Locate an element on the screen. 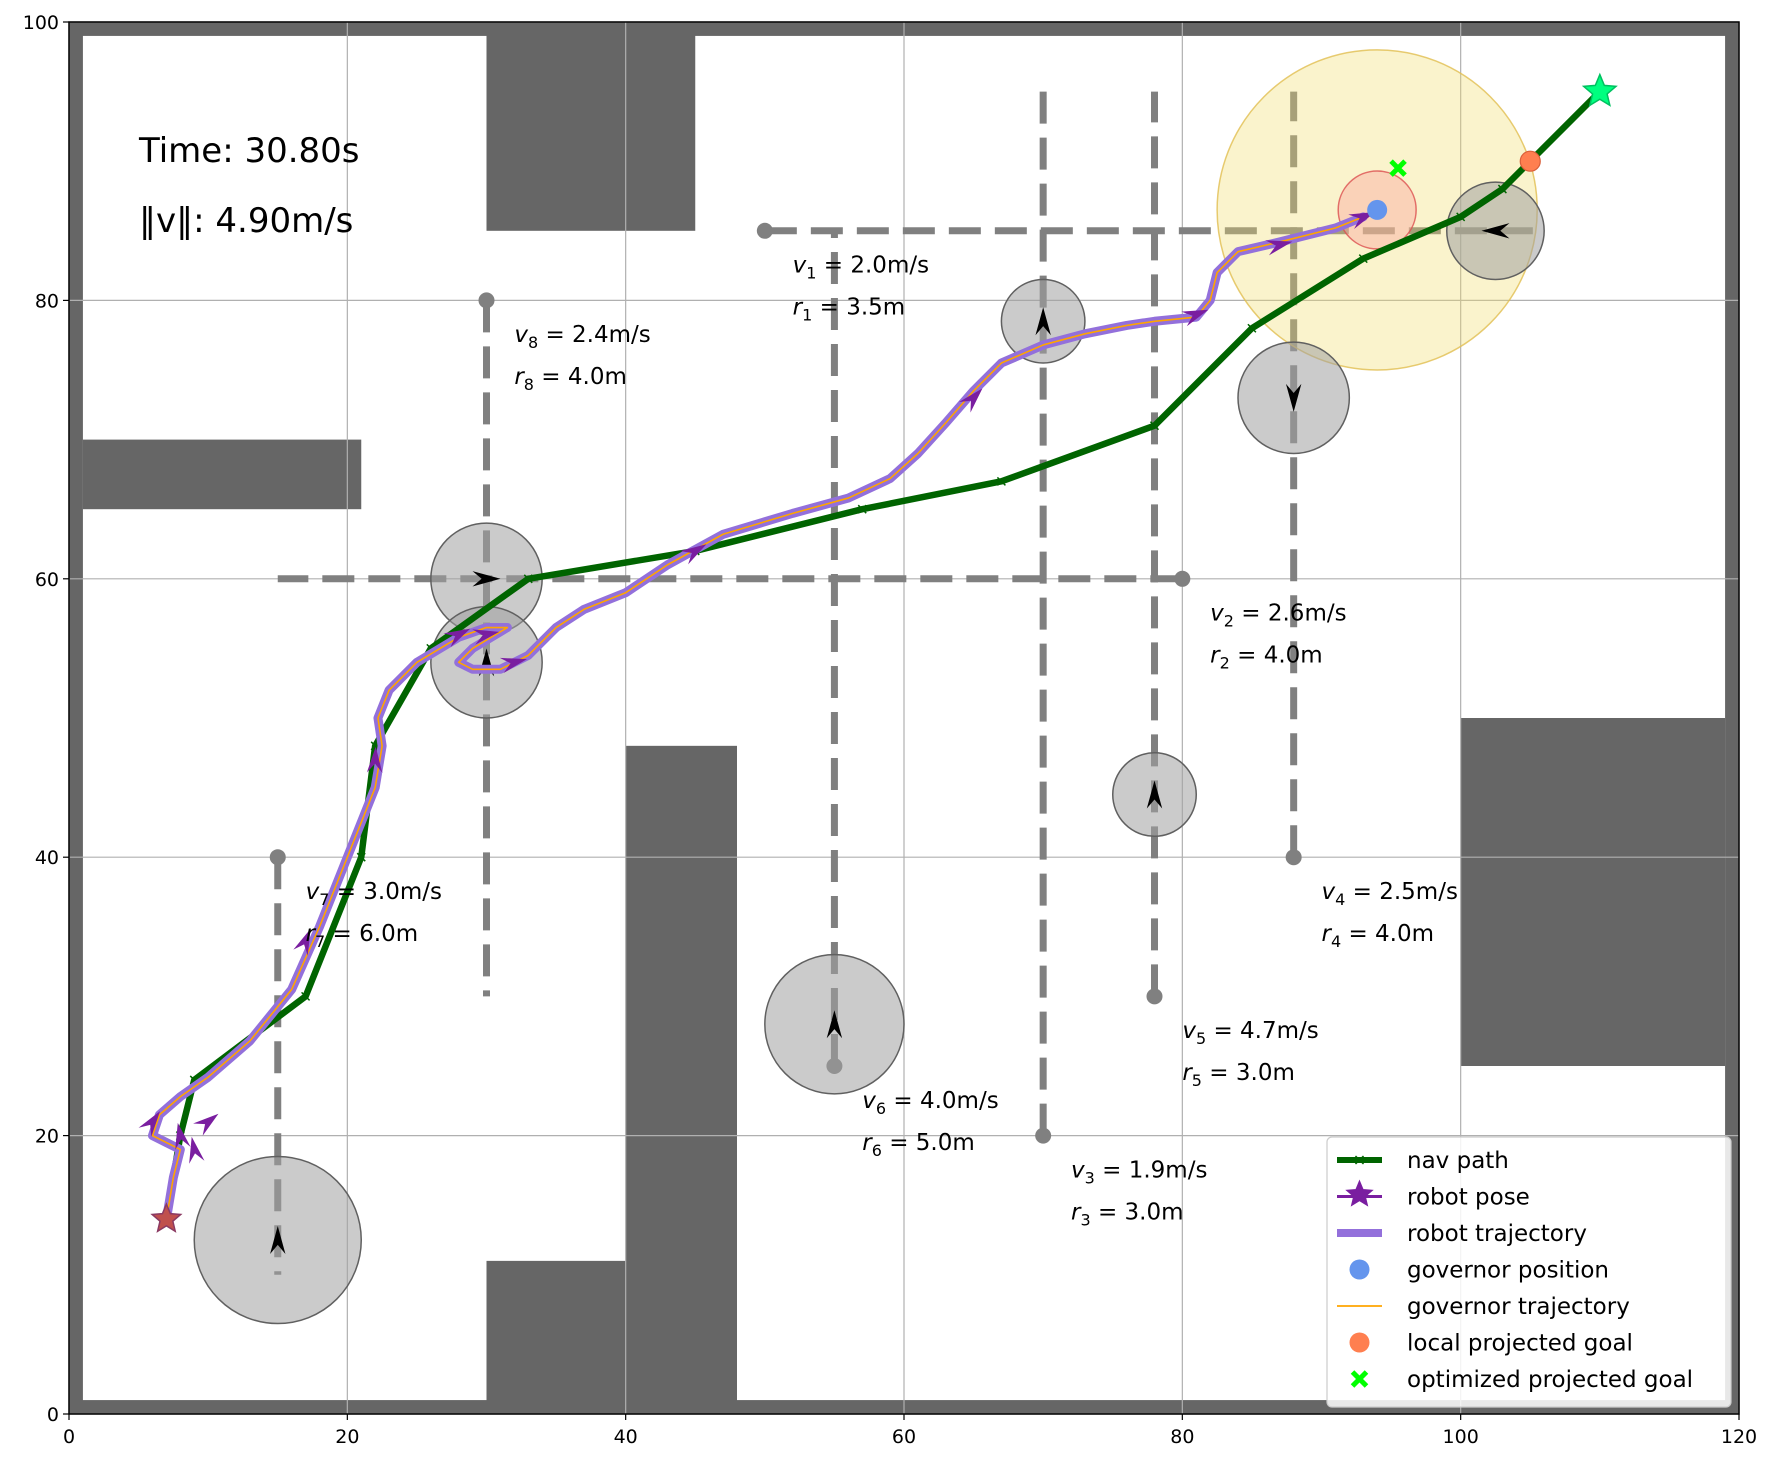  obstacle-radius-label: r6 = 5.0m is located at coordinates (918, 1145).